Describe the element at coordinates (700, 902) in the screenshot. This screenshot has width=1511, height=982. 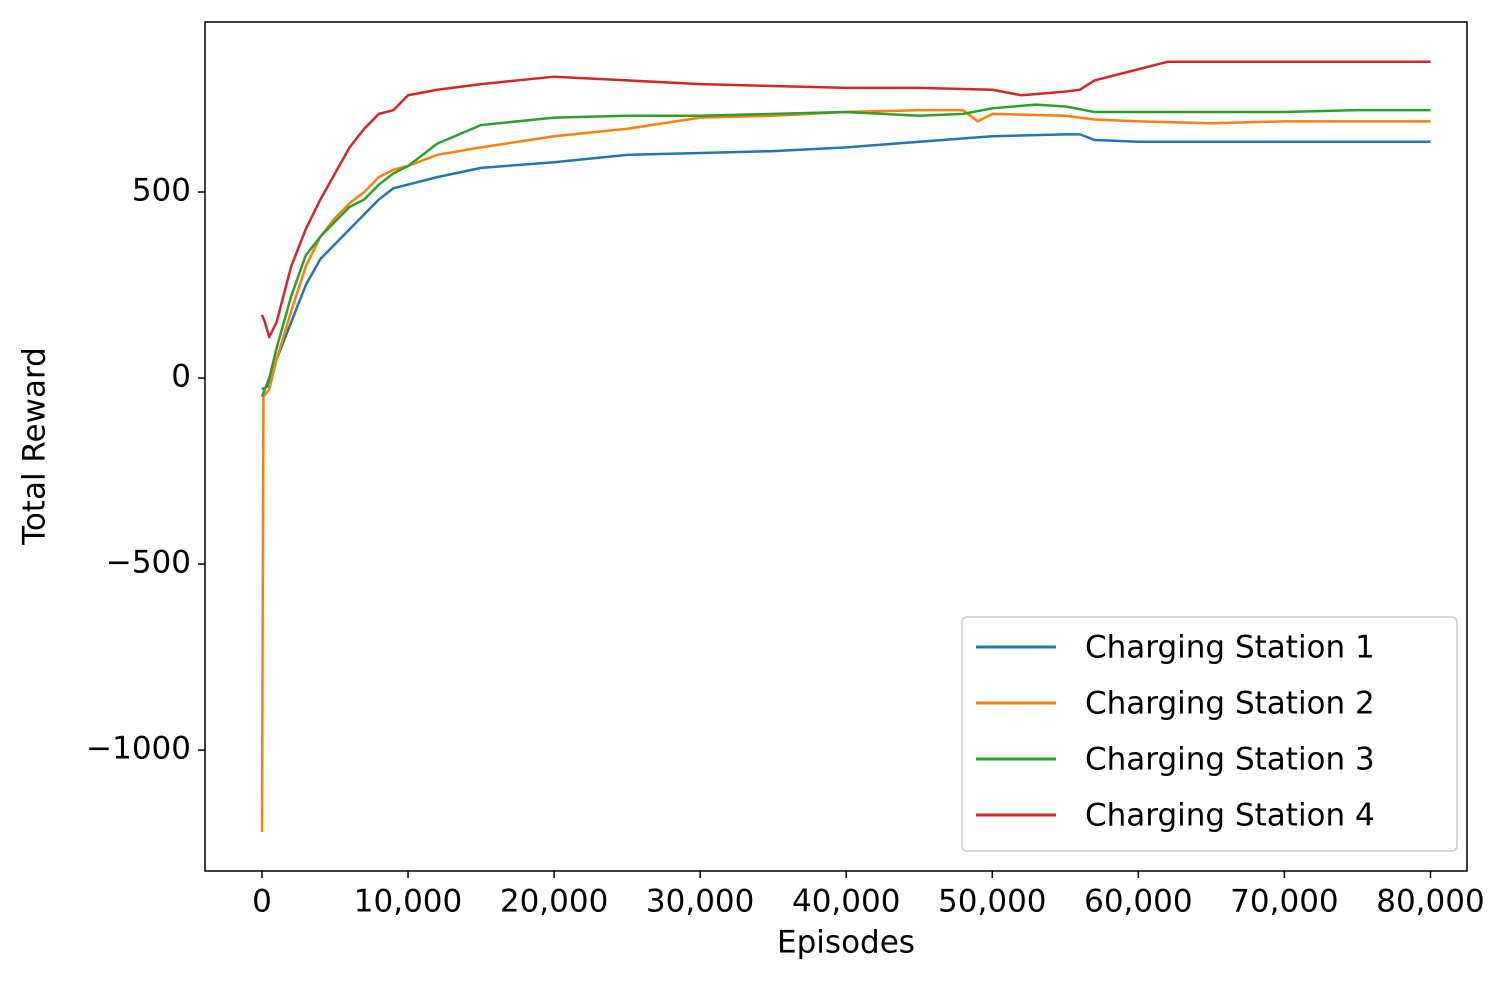
I see `x-tick-label: 30,000` at that location.